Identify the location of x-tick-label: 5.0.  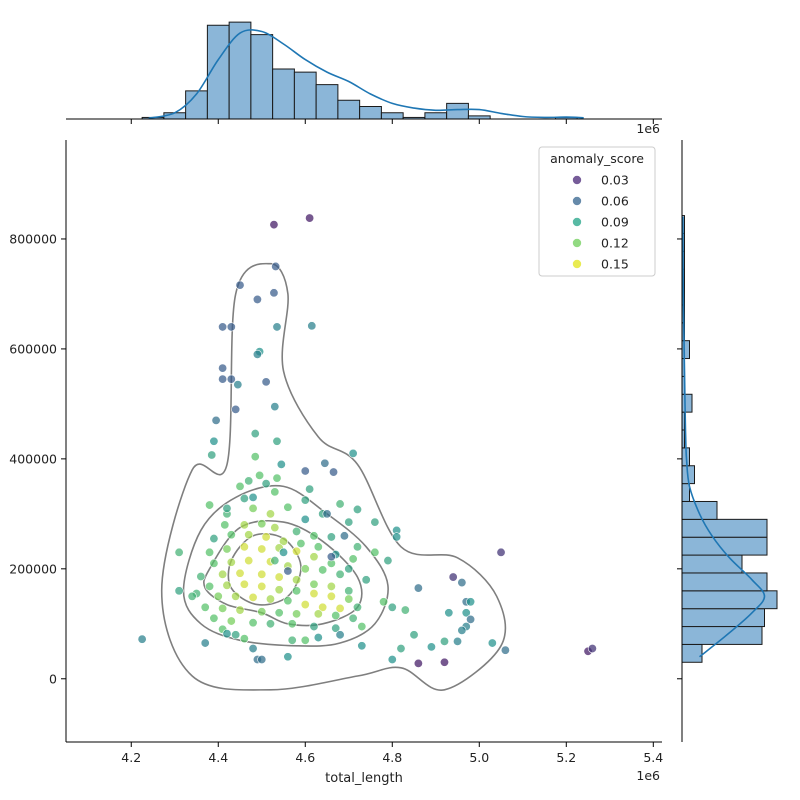
(479, 757).